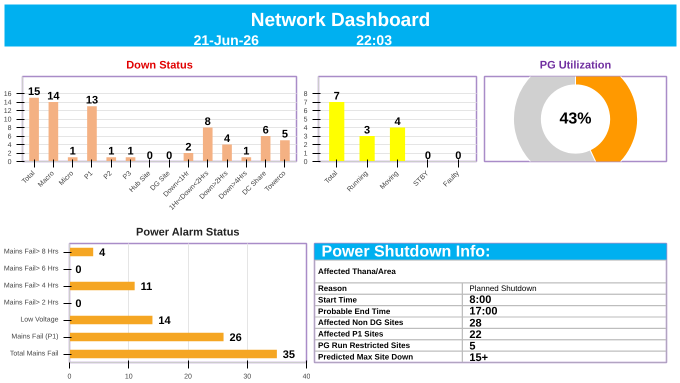 This screenshot has height=383, width=680. What do you see at coordinates (406, 251) in the screenshot?
I see `text: Power Shutdown Info:` at bounding box center [406, 251].